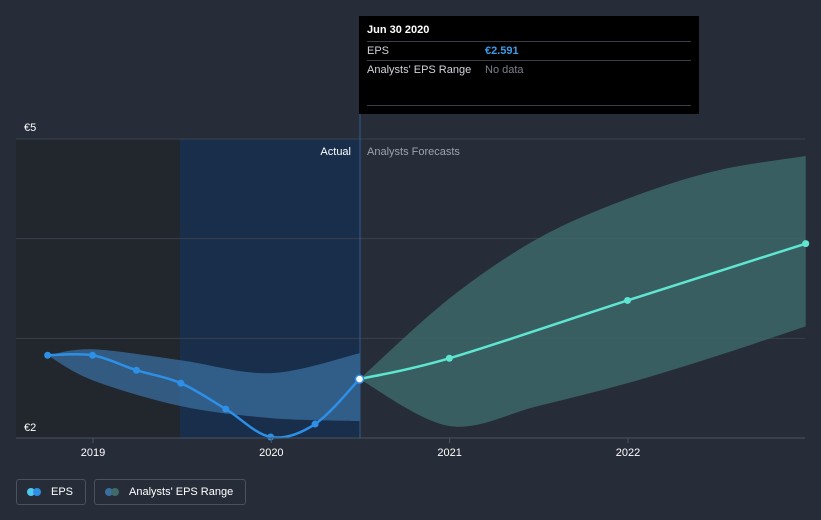 This screenshot has width=821, height=520. What do you see at coordinates (62, 492) in the screenshot?
I see `legend-eps-label: EPS` at bounding box center [62, 492].